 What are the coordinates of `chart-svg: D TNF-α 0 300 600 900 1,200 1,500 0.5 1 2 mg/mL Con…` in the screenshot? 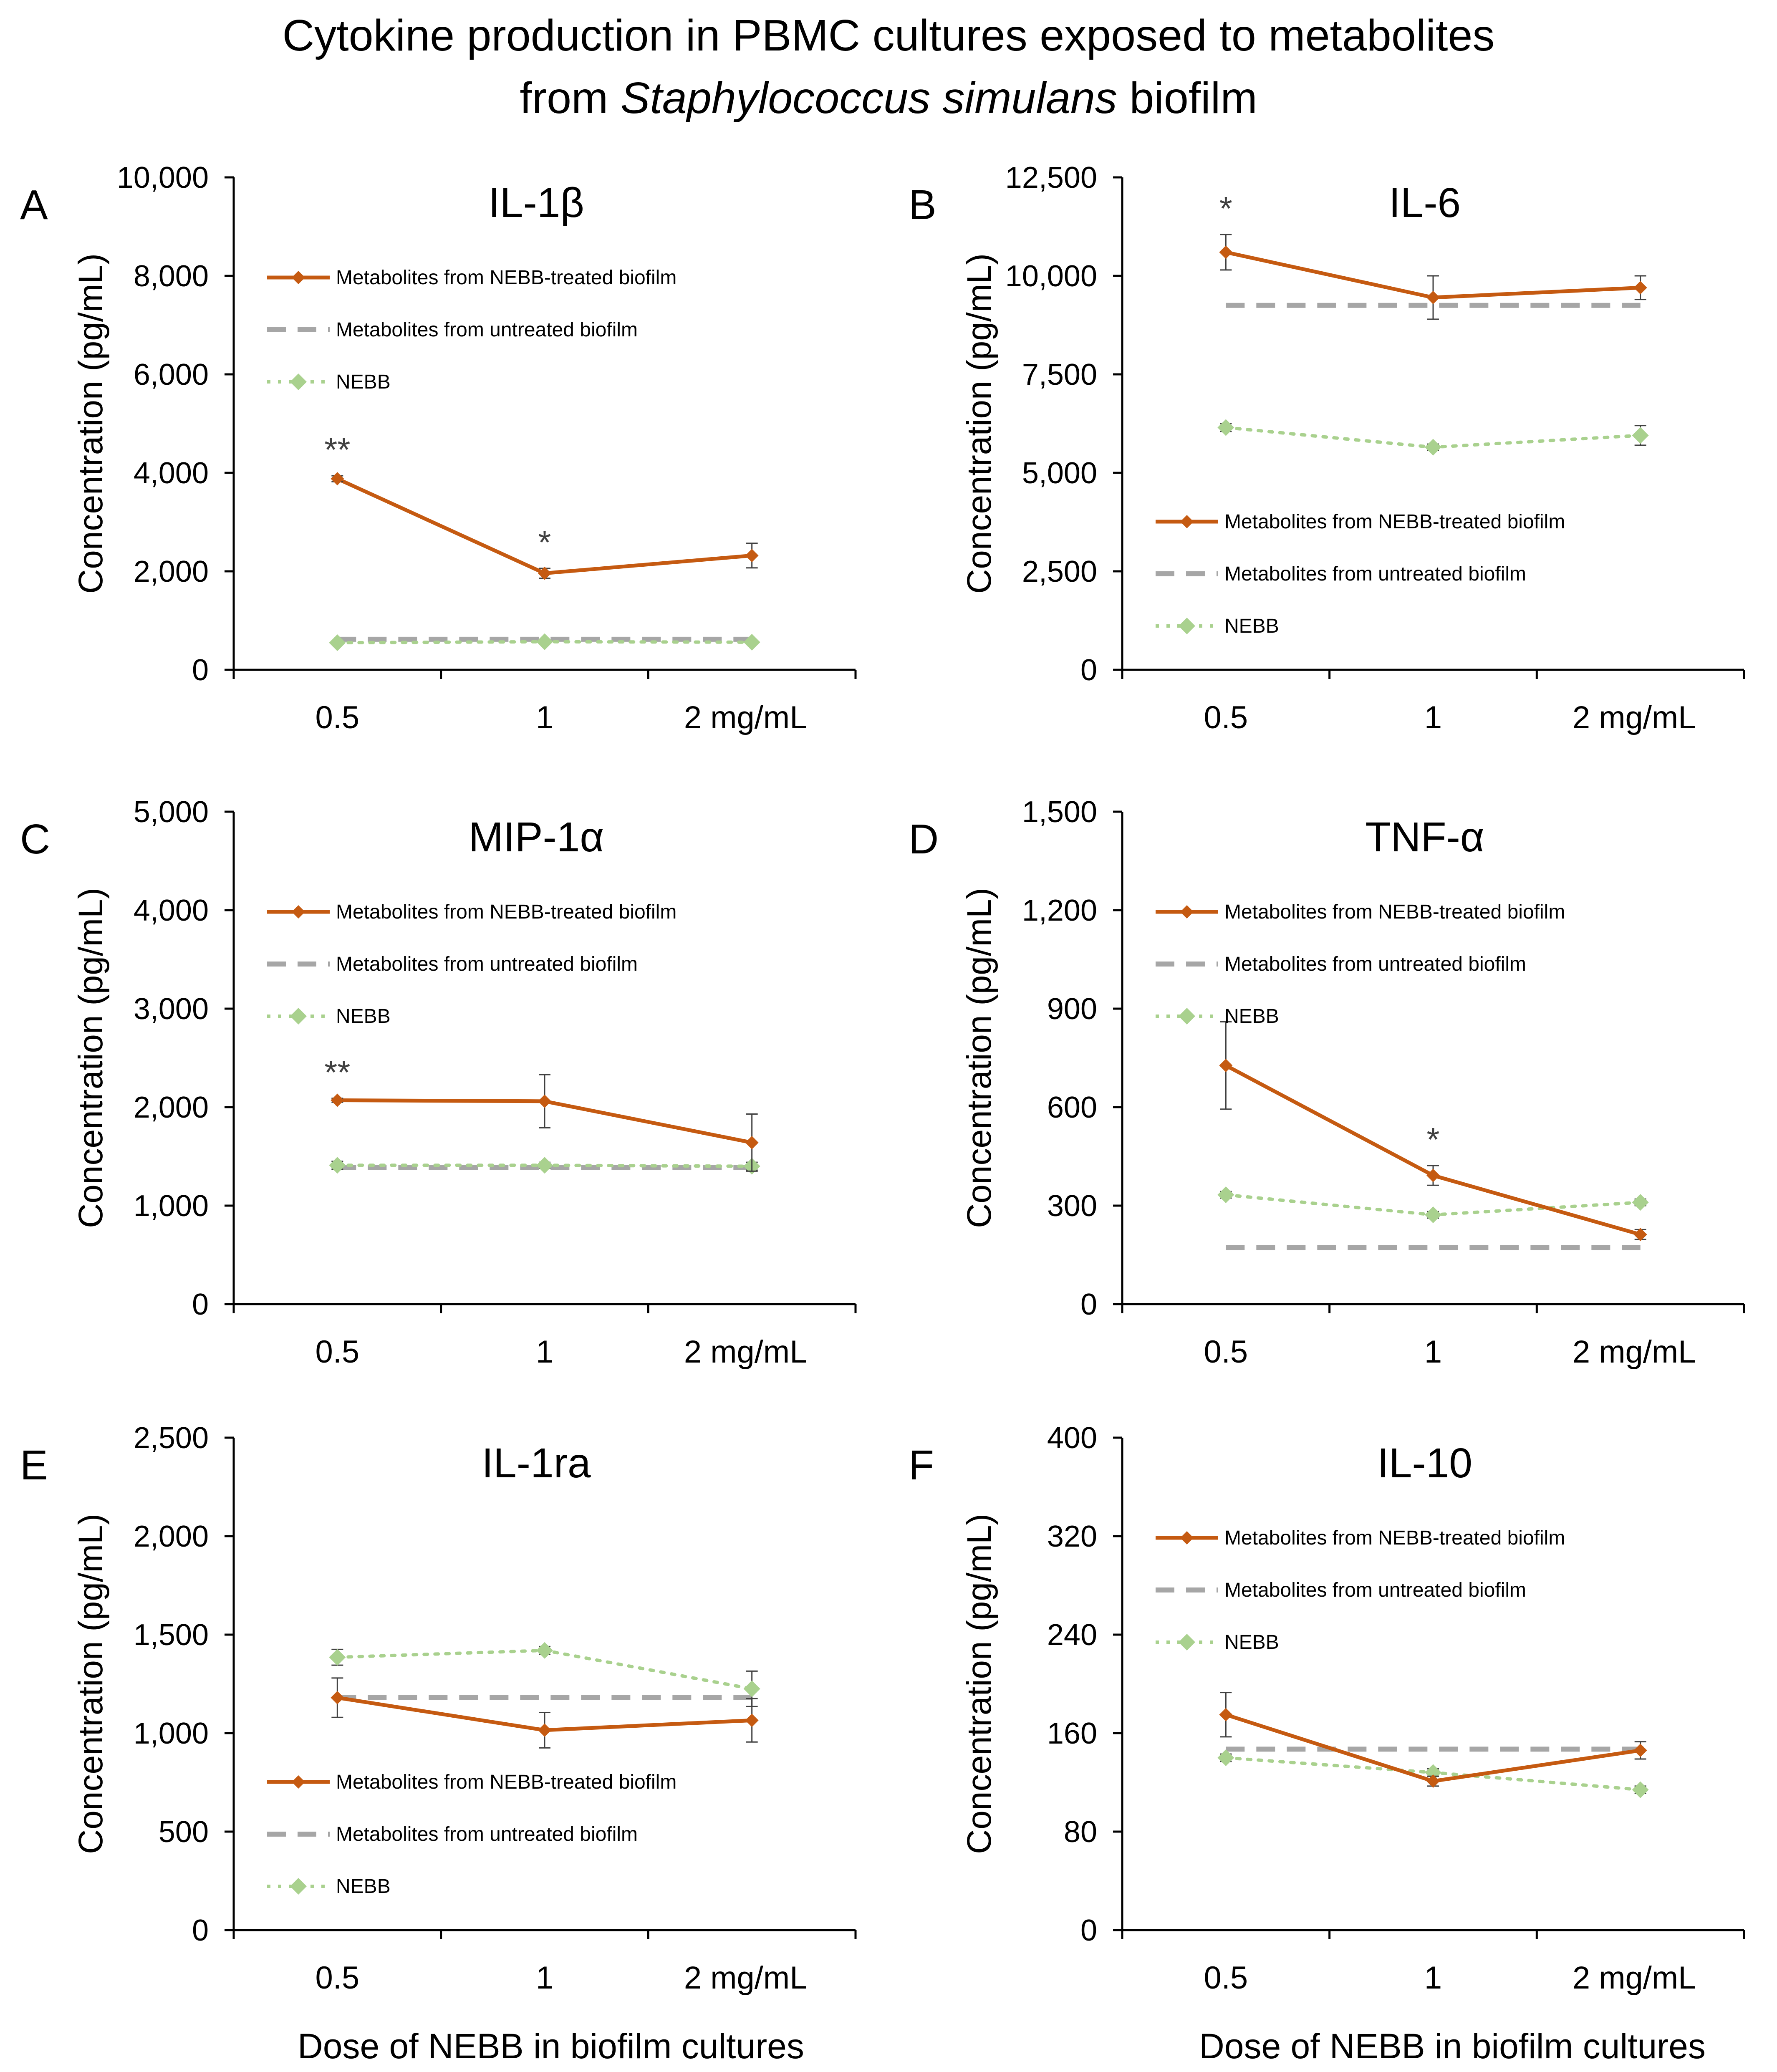 It's located at (1327, 1082).